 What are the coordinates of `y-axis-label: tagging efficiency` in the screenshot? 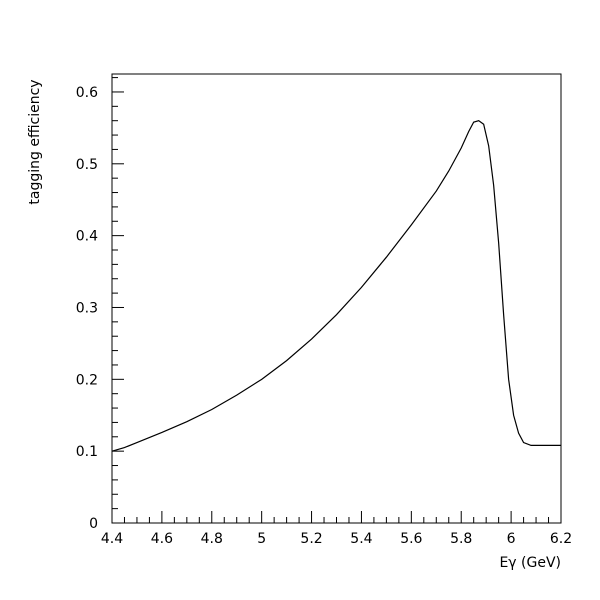 It's located at (35, 141).